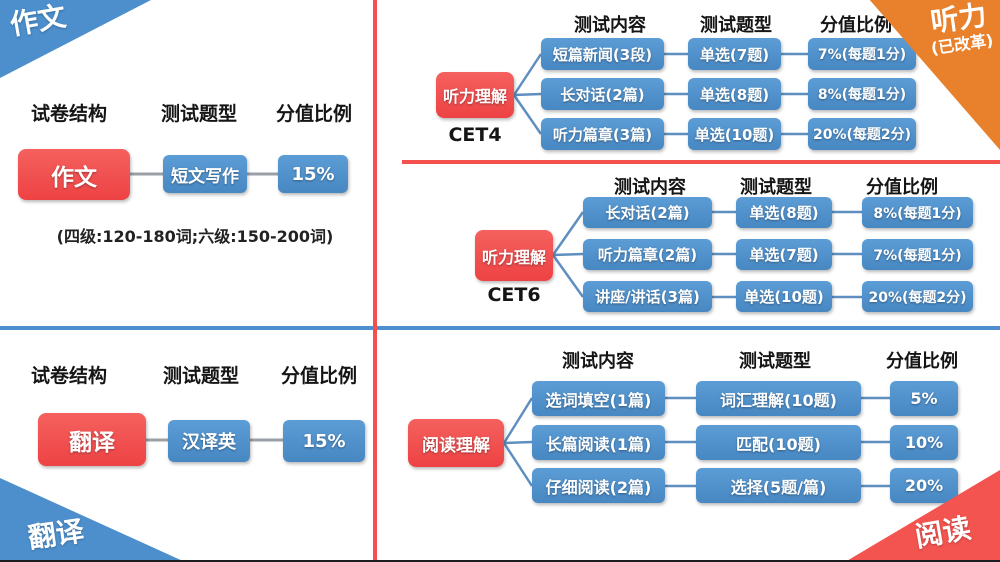 The image size is (1000, 562). I want to click on translation-header-type: 测试题型, so click(200, 376).